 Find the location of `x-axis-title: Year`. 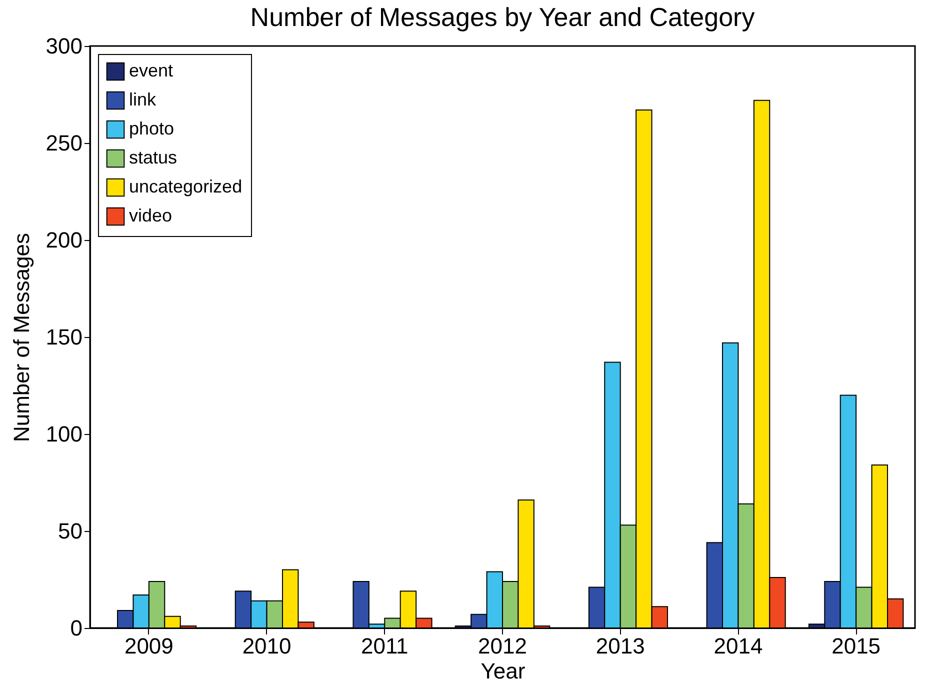

x-axis-title: Year is located at coordinates (503, 671).